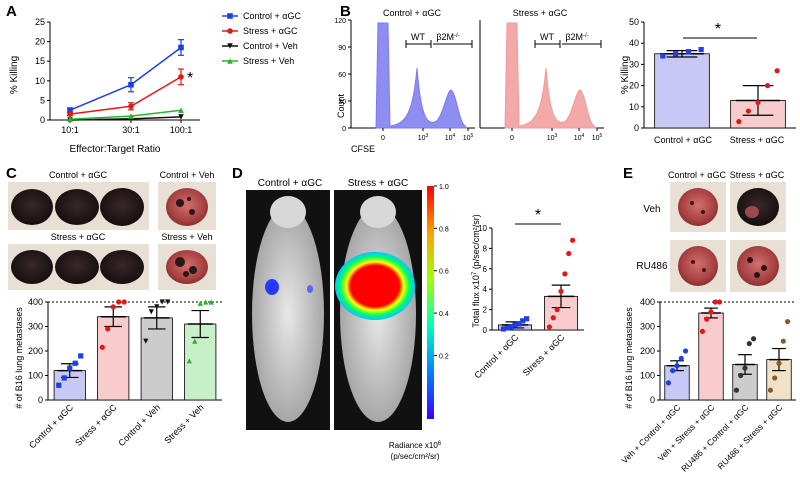  I want to click on y-tick-label: 25, so click(40, 22).